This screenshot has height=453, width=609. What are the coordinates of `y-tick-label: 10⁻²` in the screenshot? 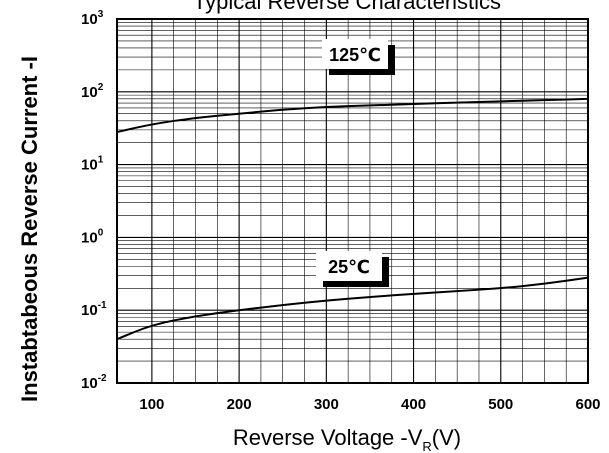 It's located at (94, 382).